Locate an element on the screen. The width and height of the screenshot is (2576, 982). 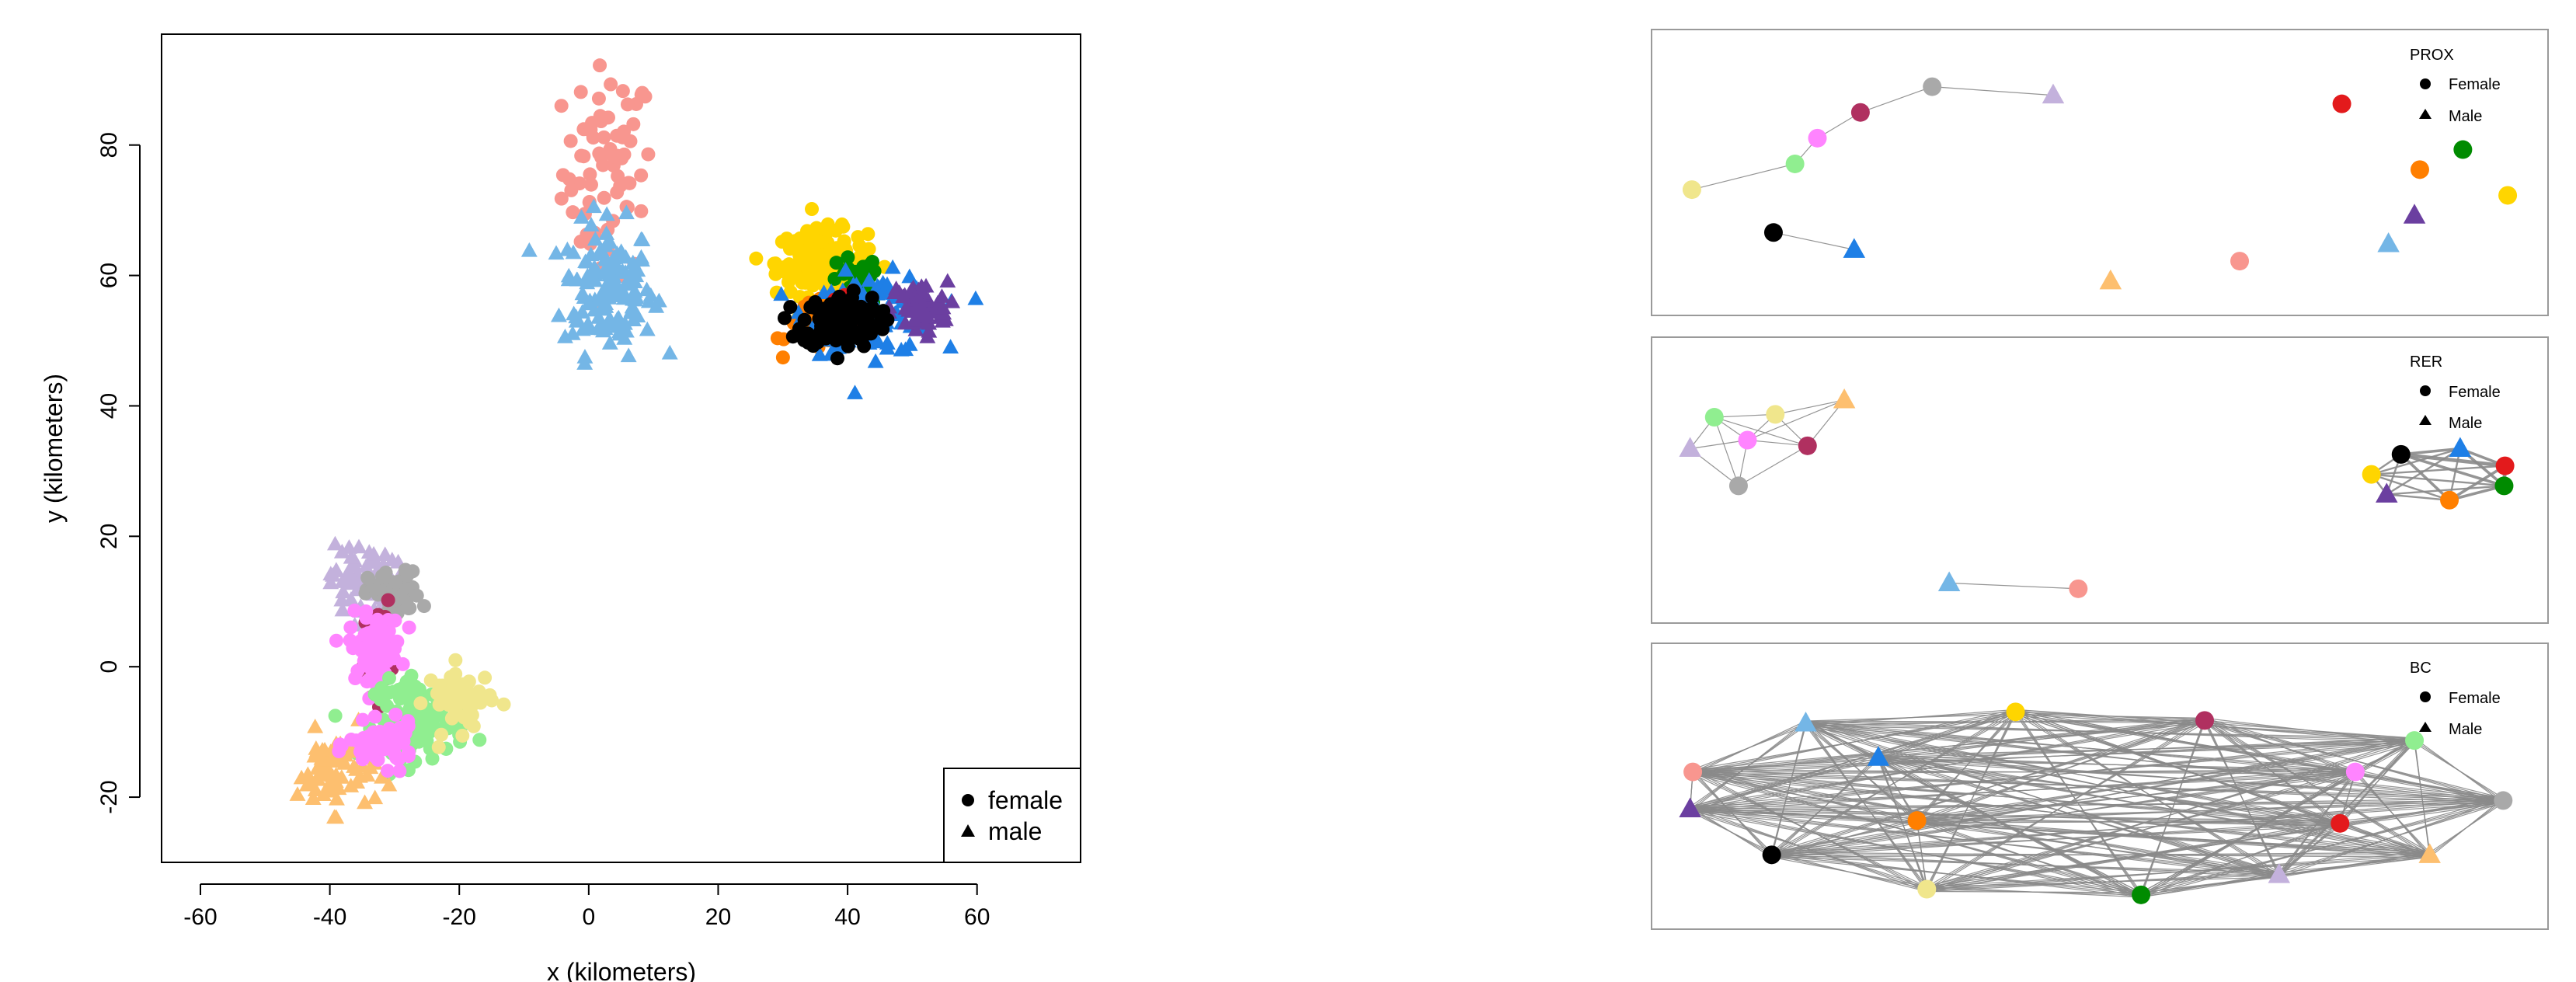
network-panel-prox: PROX Female Male is located at coordinates (2100, 173).